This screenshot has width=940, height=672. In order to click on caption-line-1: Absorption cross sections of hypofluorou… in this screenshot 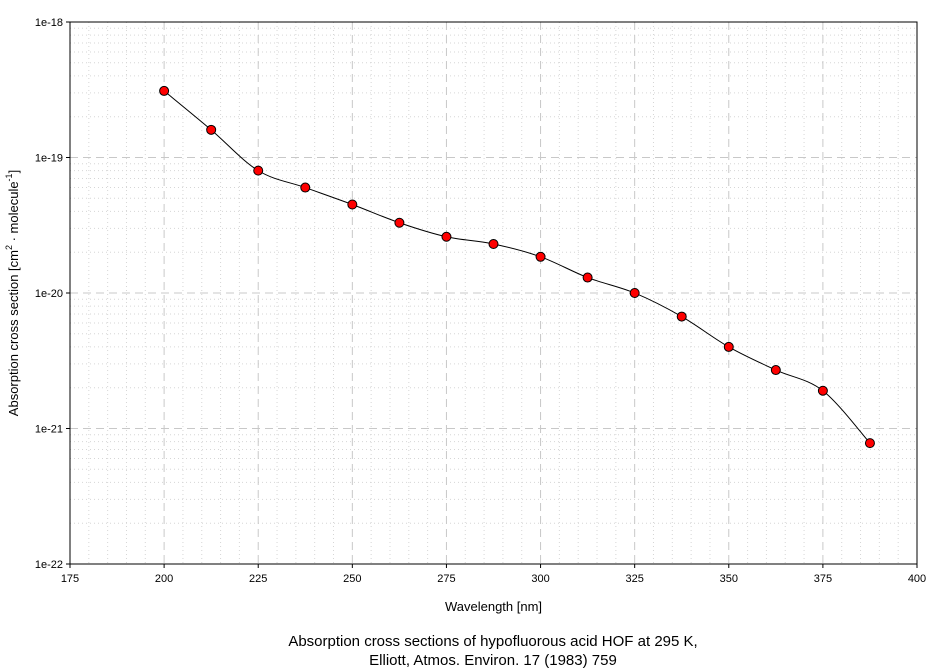, I will do `click(493, 641)`.